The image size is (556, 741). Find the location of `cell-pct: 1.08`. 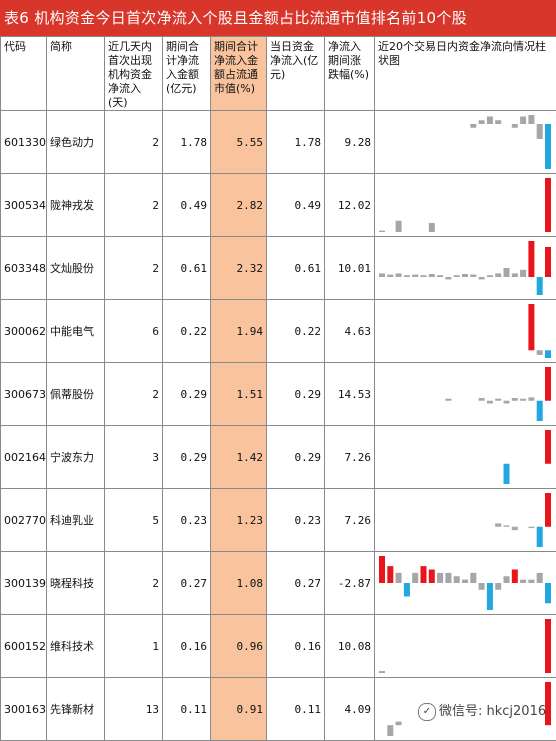

cell-pct: 1.08 is located at coordinates (239, 583).